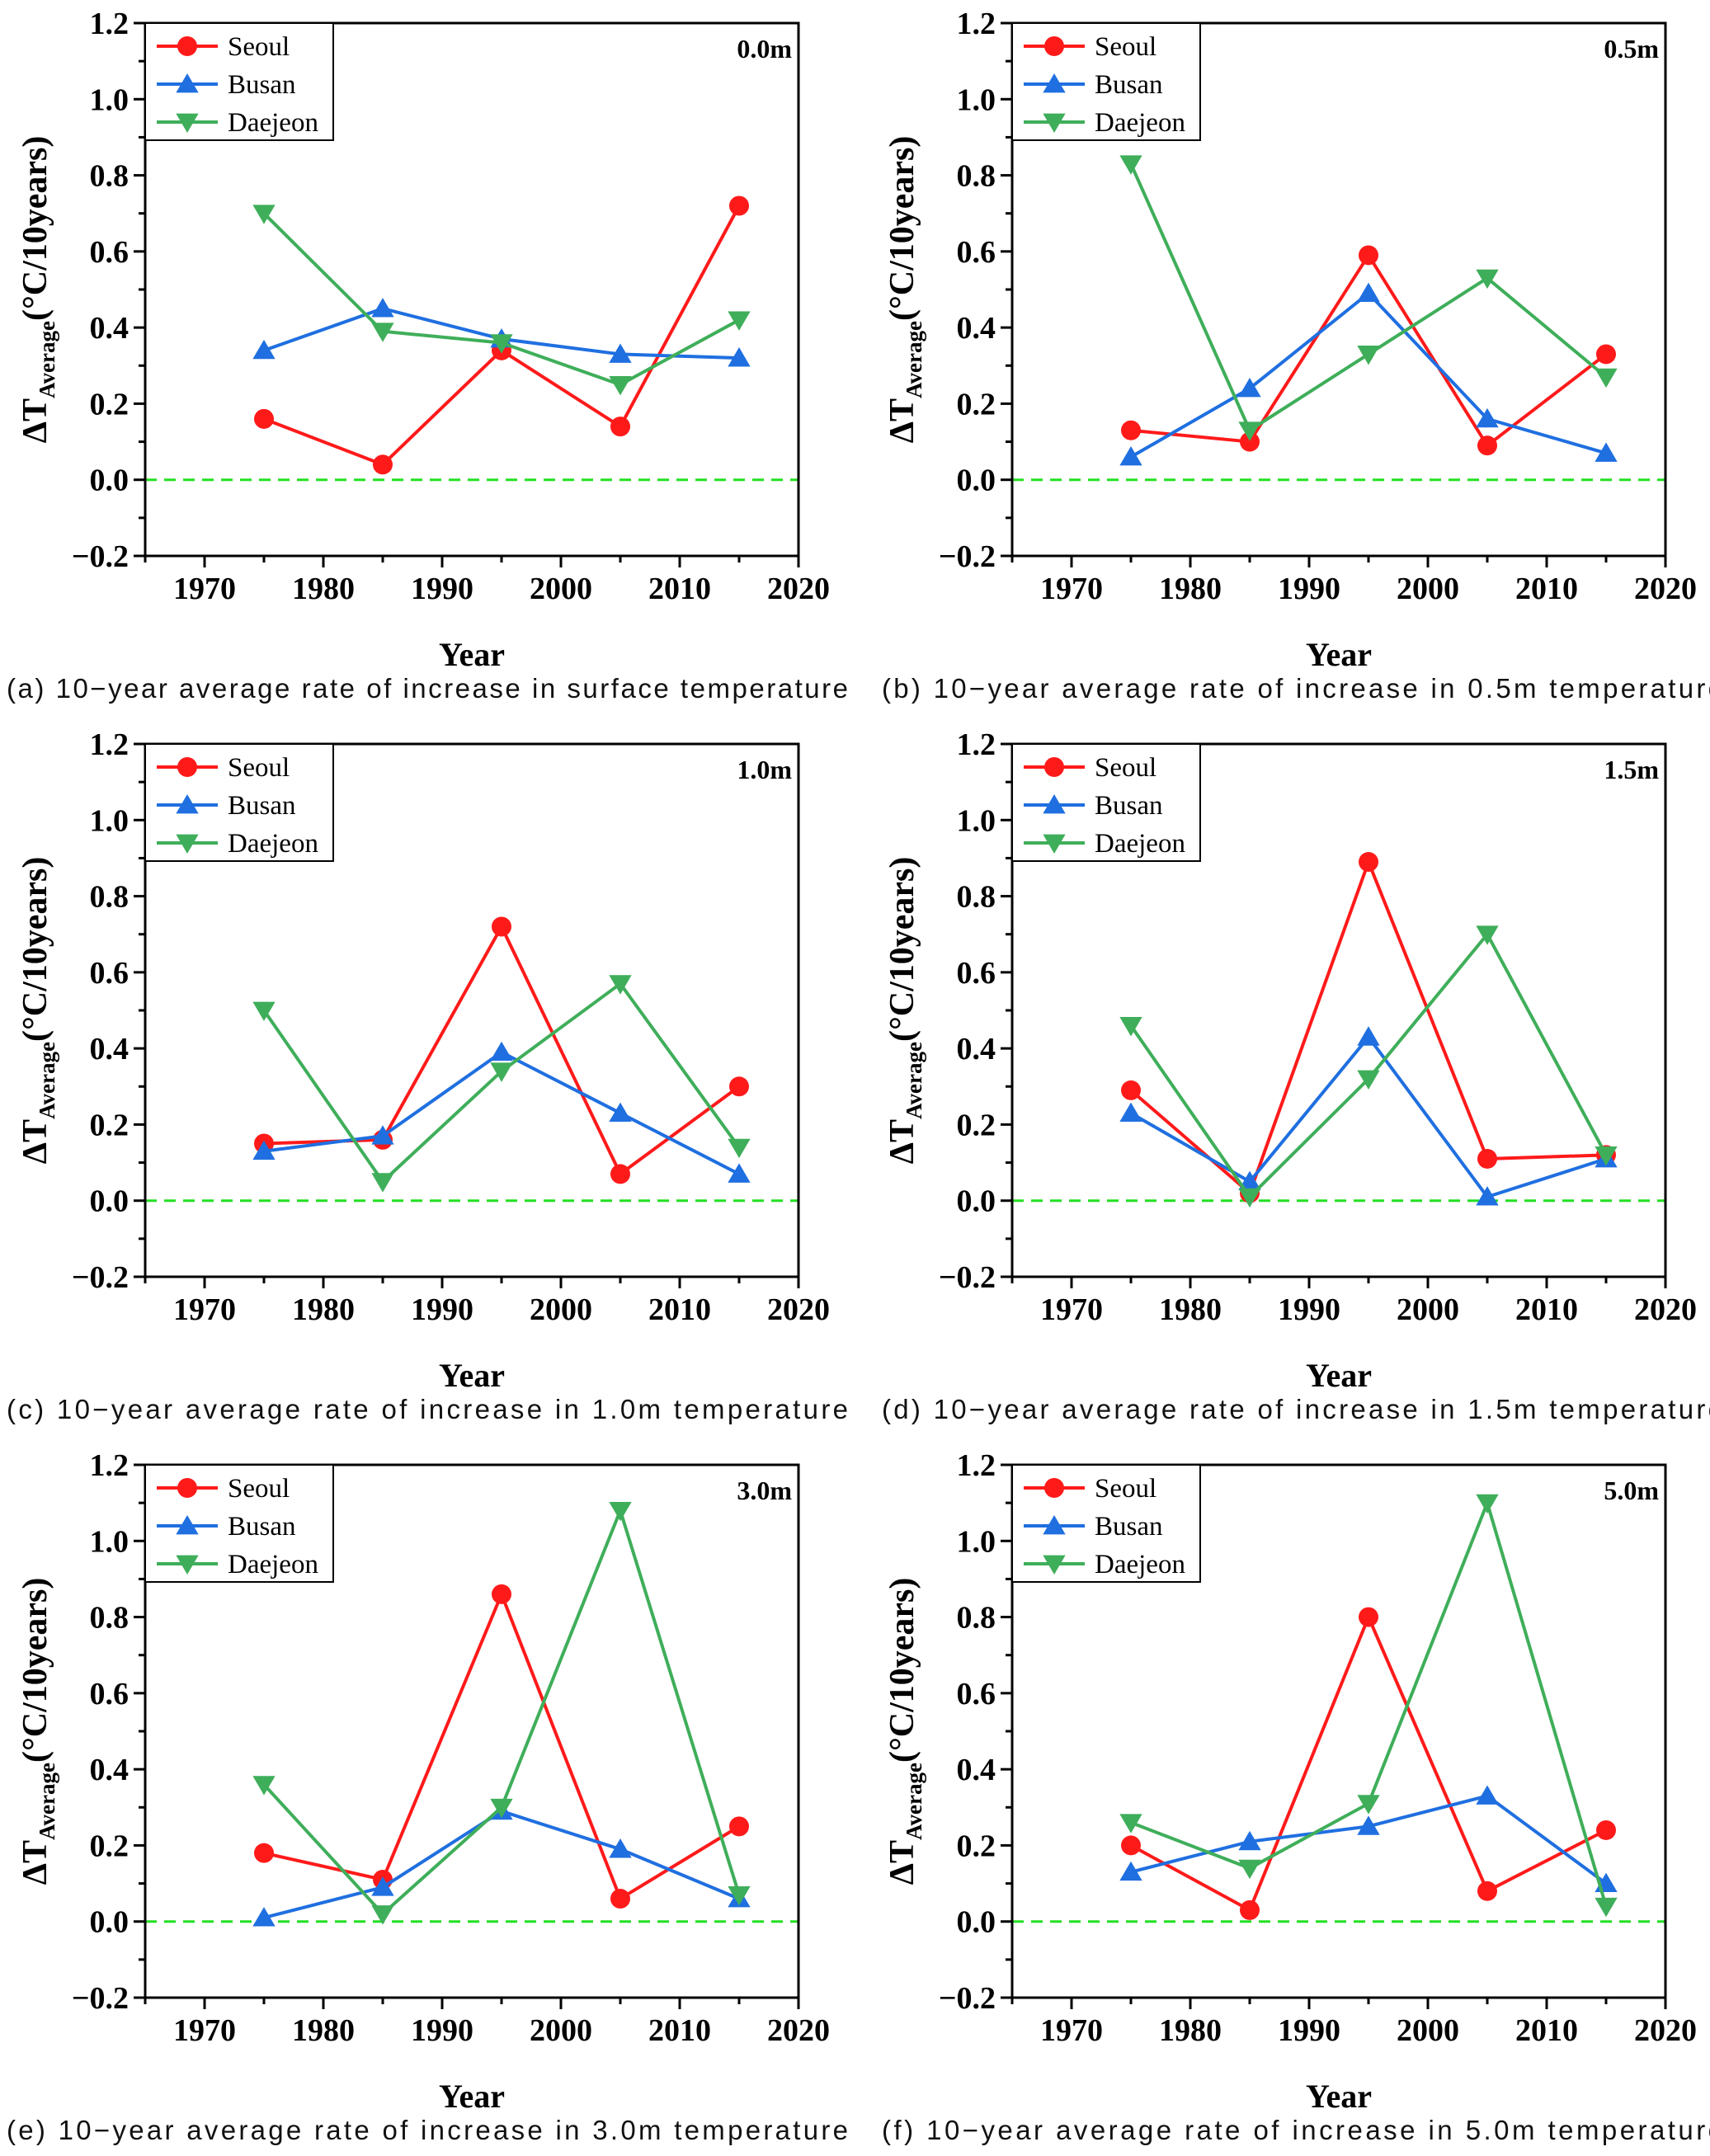 The width and height of the screenshot is (1710, 2156). Describe the element at coordinates (187, 844) in the screenshot. I see `legend-marker-daejeon` at that location.